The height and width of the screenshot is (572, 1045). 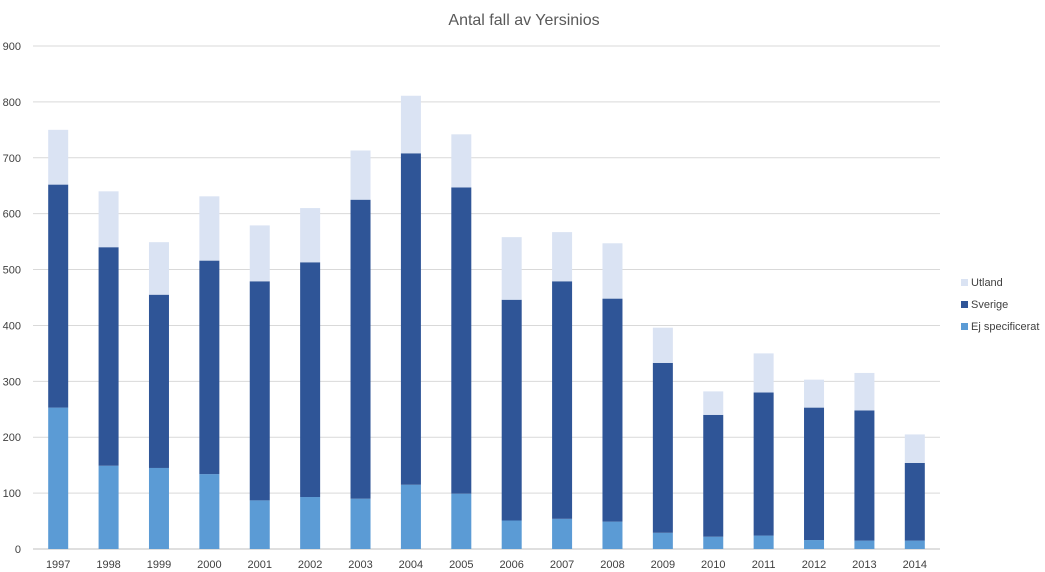 What do you see at coordinates (360, 565) in the screenshot?
I see `x-tick-label: 2003` at bounding box center [360, 565].